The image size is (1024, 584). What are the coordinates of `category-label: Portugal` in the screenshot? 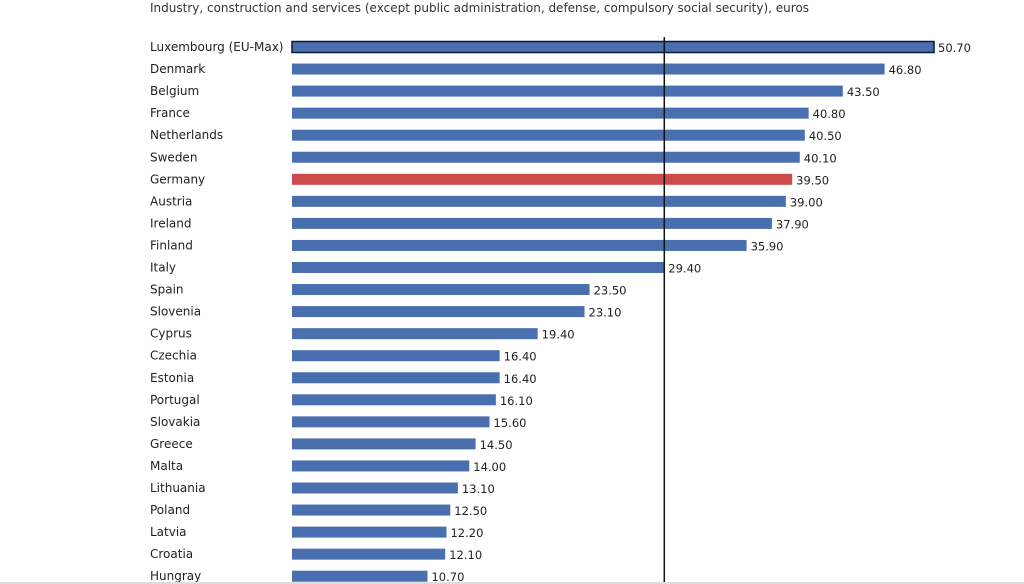 It's located at (175, 400).